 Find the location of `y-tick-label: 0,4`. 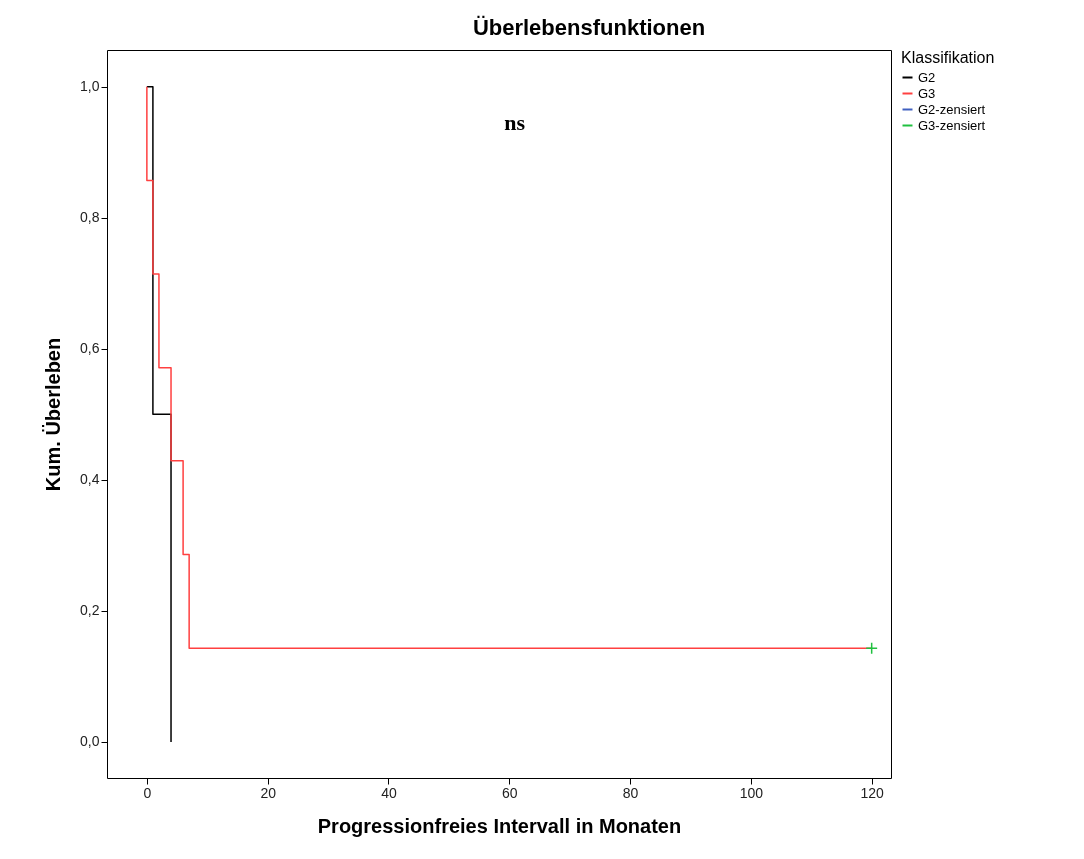

y-tick-label: 0,4 is located at coordinates (90, 479).